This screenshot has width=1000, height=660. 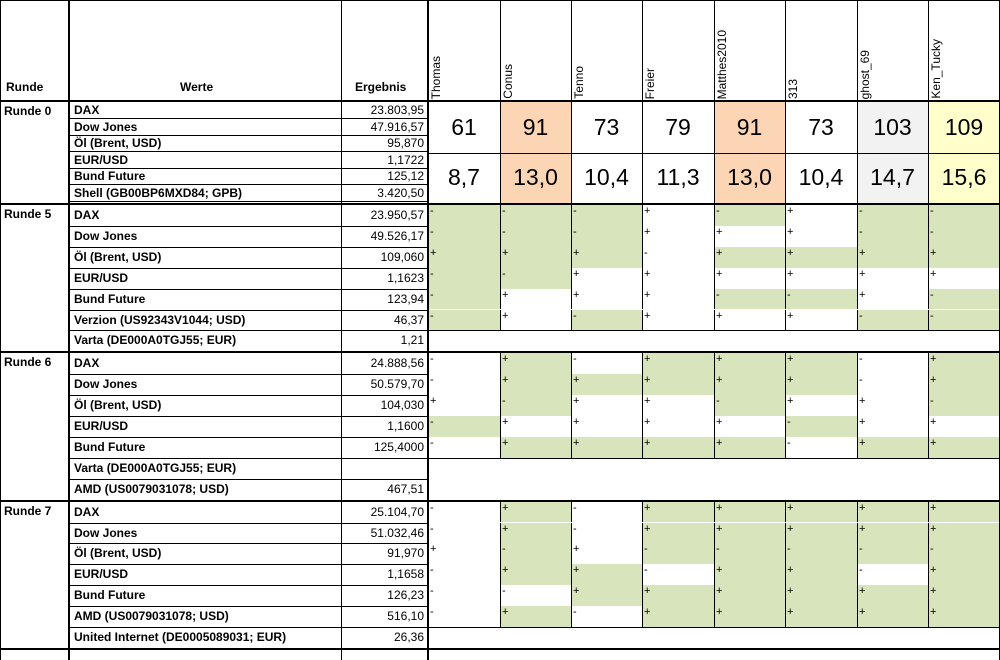 What do you see at coordinates (535, 50) in the screenshot?
I see `header-player: Conus` at bounding box center [535, 50].